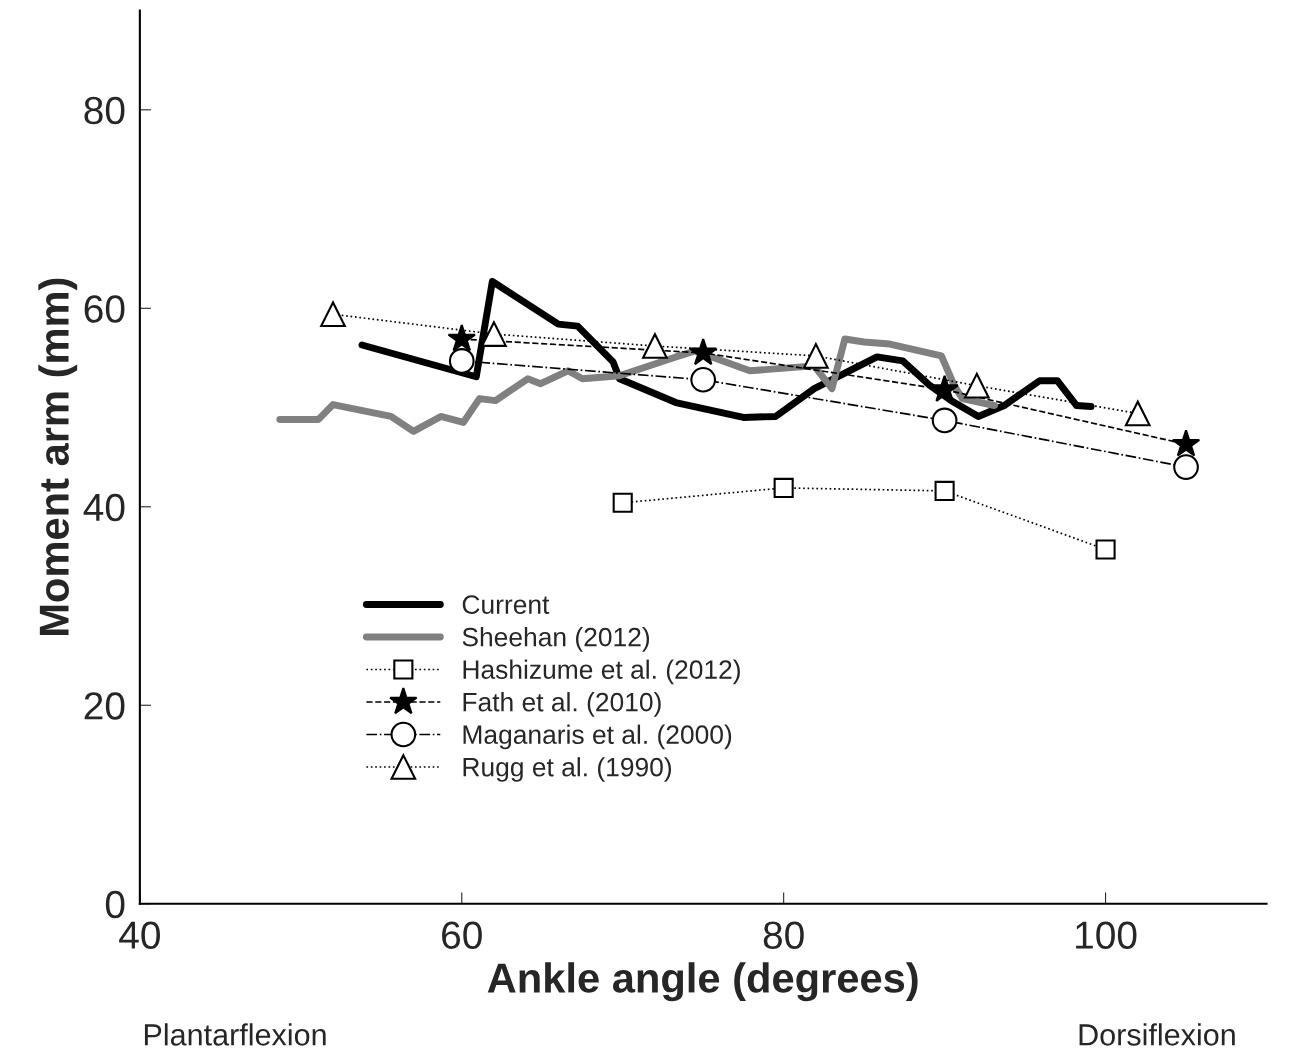  I want to click on x-axis-title: Ankle angle (degrees), so click(702, 982).